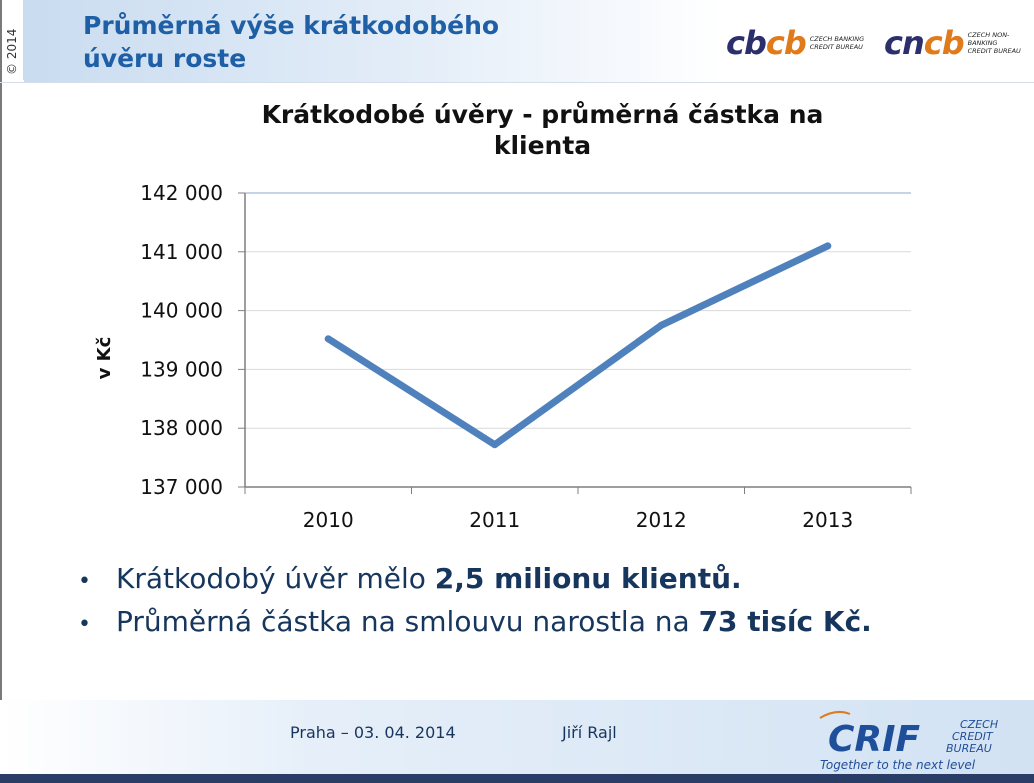 The width and height of the screenshot is (1034, 783). I want to click on slide-title-line1: Průměrná výše krátkodobého, so click(291, 25).